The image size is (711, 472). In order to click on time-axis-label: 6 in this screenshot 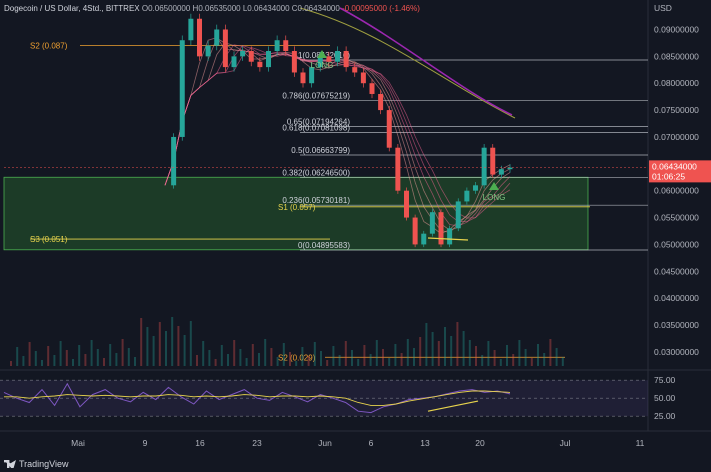, I will do `click(371, 443)`.